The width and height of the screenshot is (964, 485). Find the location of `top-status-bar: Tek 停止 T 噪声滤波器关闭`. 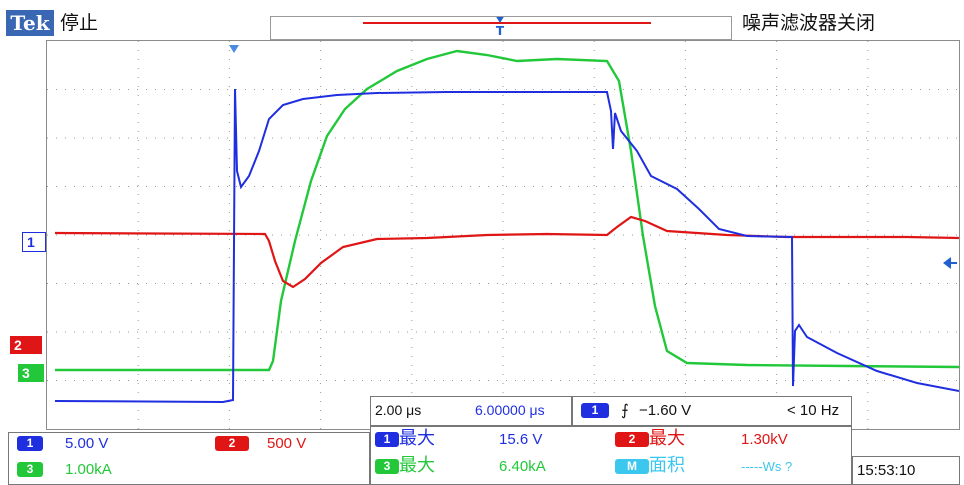

top-status-bar: Tek 停止 T 噪声滤波器关闭 is located at coordinates (482, 20).